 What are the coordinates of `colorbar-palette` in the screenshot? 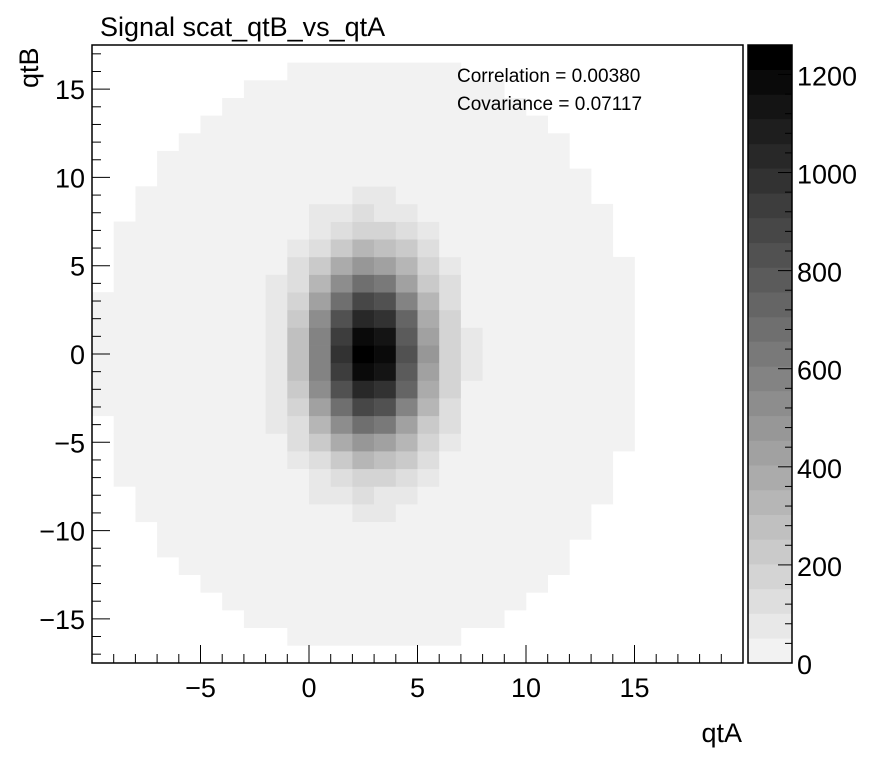 It's located at (770, 354).